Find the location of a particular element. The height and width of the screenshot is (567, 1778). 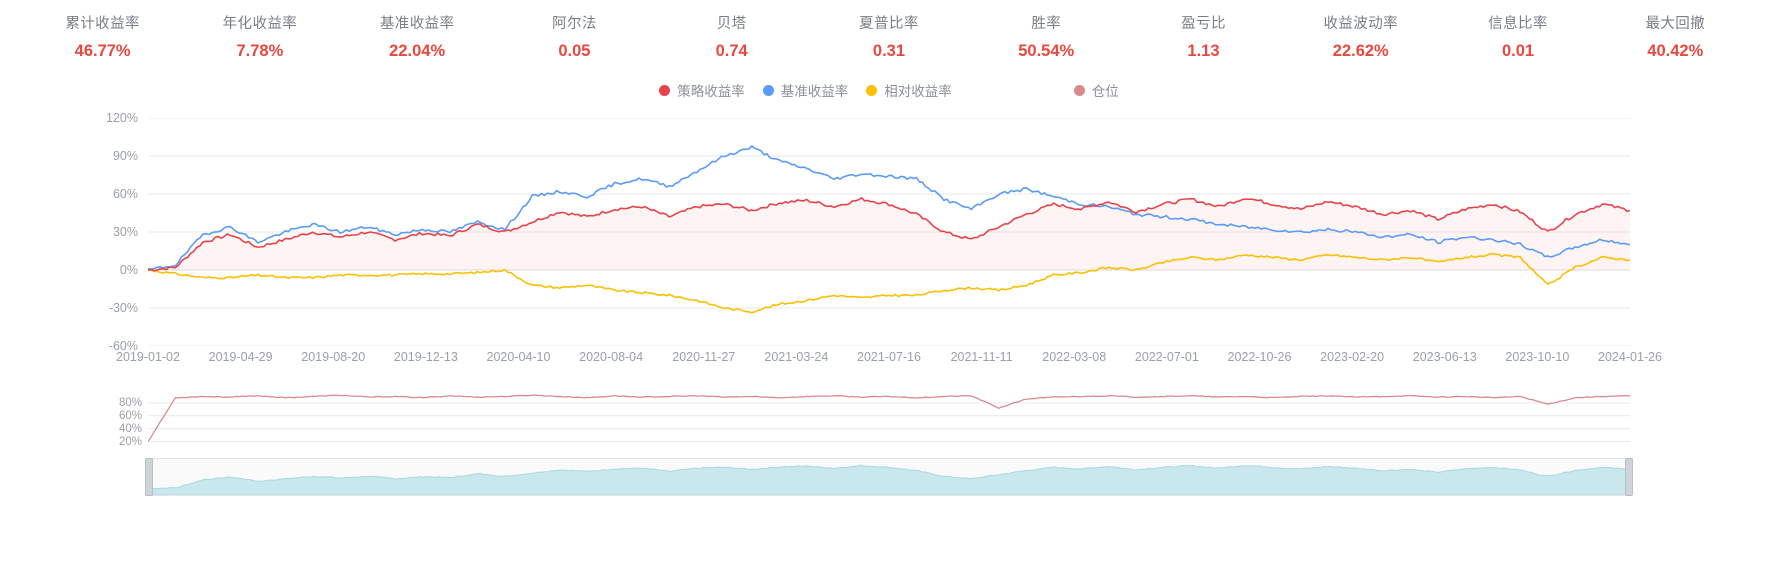

metric-5: 夏普比率 0.31 is located at coordinates (888, 39).